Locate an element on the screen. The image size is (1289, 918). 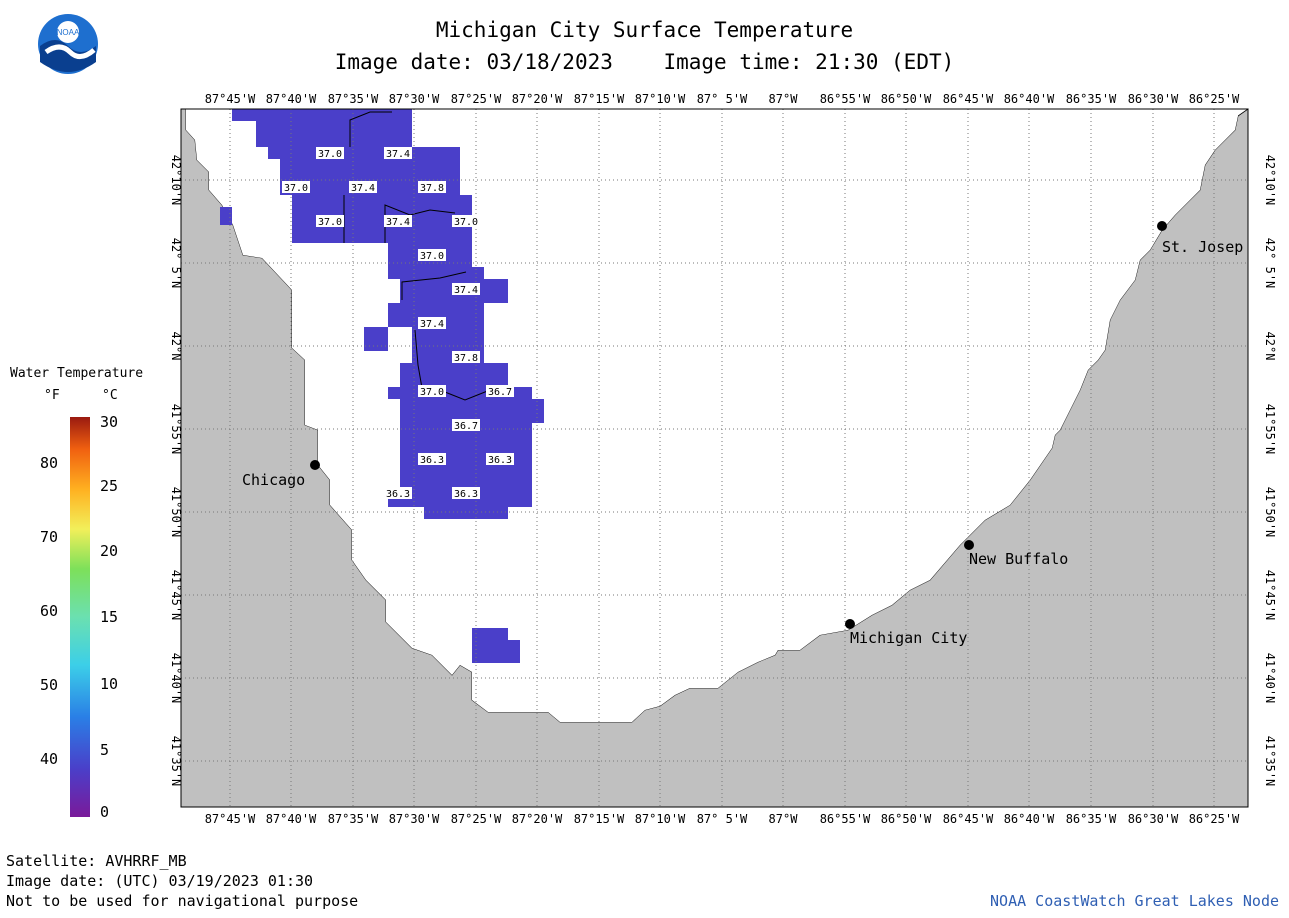
lon-label-top: 87°25'W is located at coordinates (476, 99).